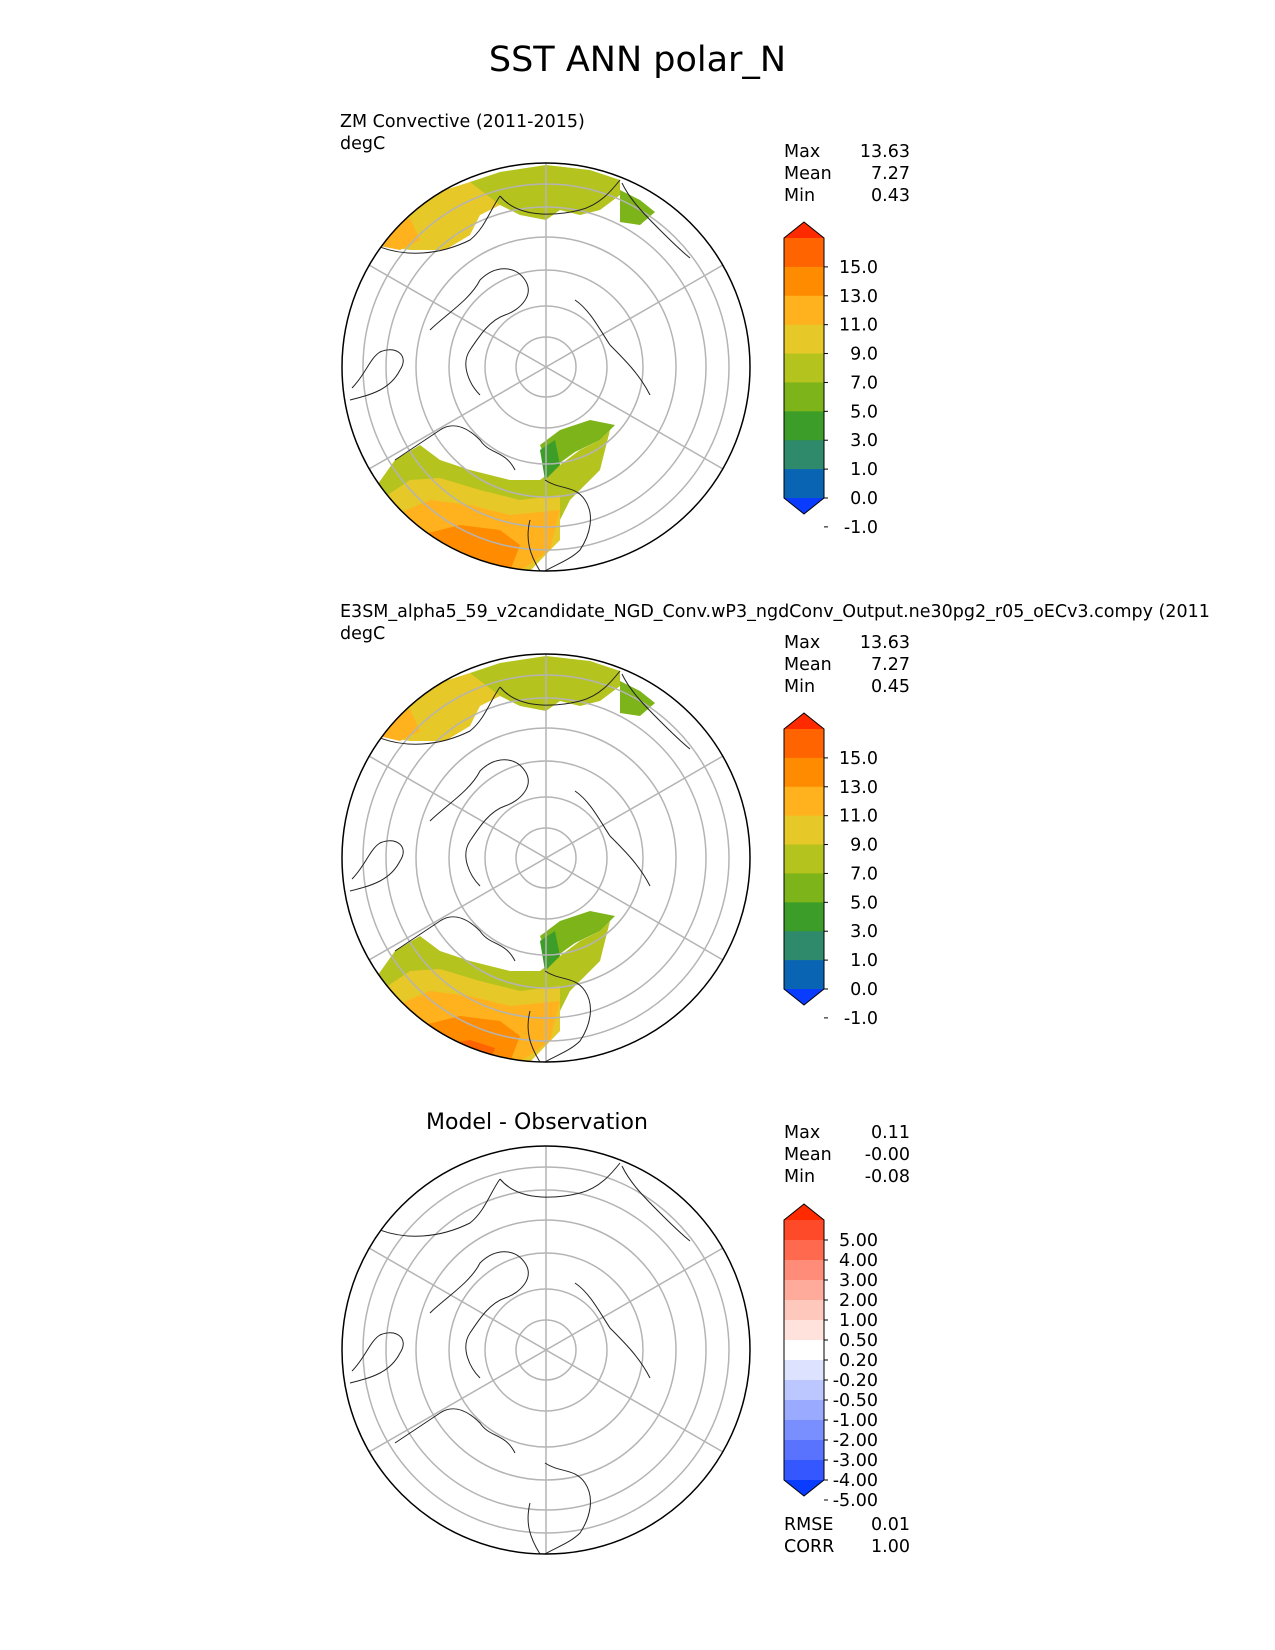  Describe the element at coordinates (890, 1547) in the screenshot. I see `corr-value: 1.00` at that location.